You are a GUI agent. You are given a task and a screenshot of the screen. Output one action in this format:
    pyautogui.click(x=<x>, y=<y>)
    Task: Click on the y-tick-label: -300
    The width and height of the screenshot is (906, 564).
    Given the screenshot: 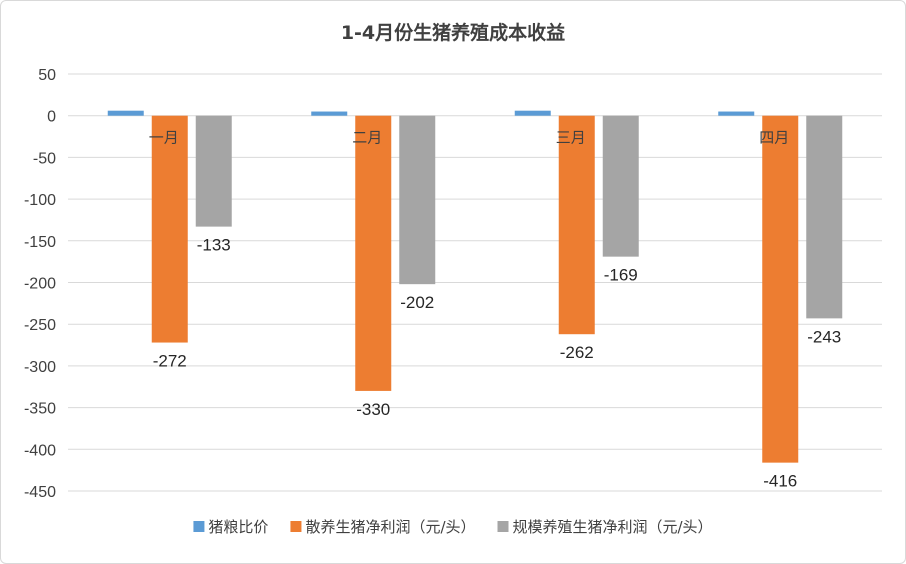 What is the action you would take?
    pyautogui.click(x=40, y=367)
    